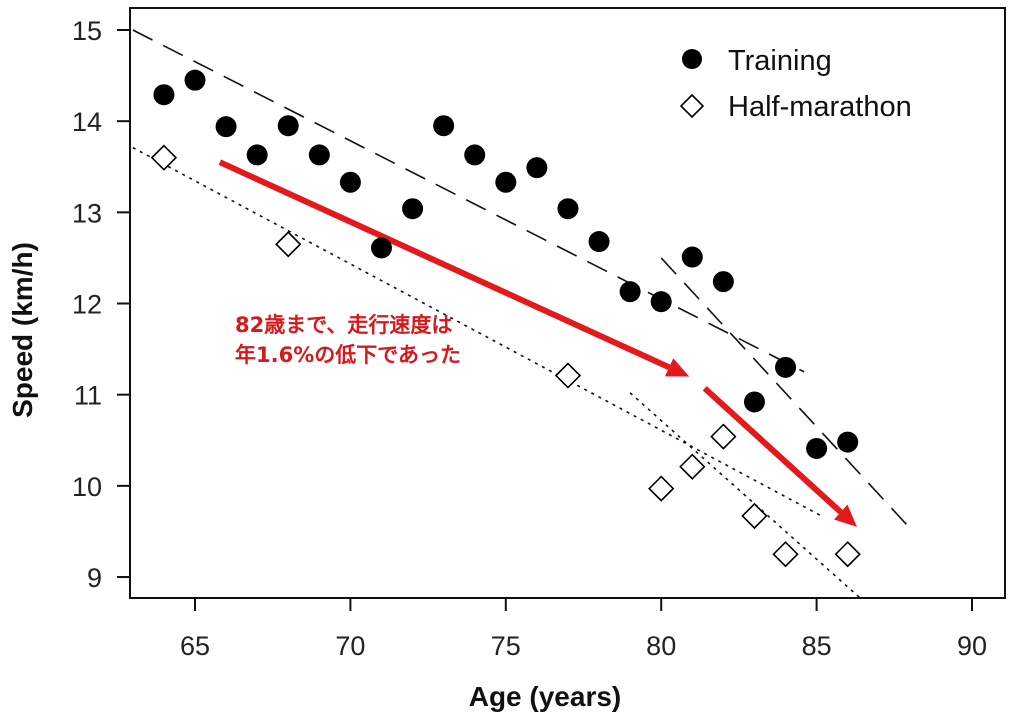 Image resolution: width=1017 pixels, height=719 pixels. What do you see at coordinates (88, 396) in the screenshot?
I see `y-tick-label: 11` at bounding box center [88, 396].